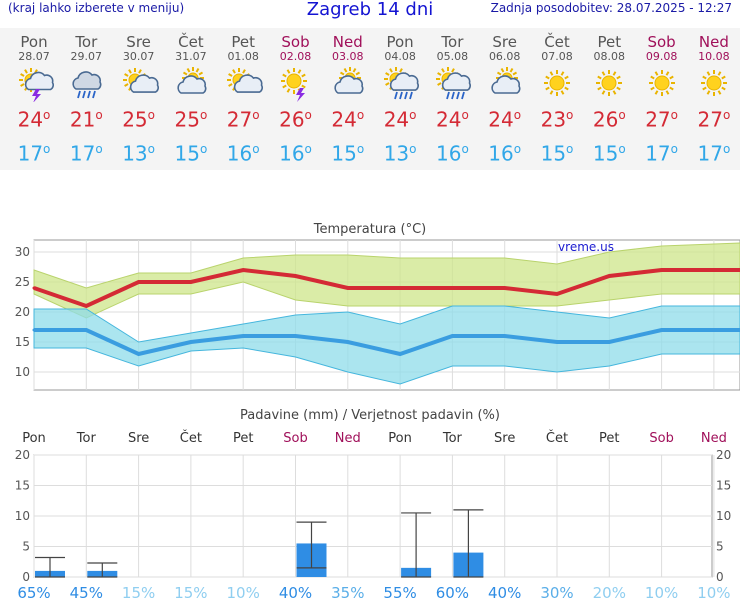 Image resolution: width=740 pixels, height=605 pixels. What do you see at coordinates (26, 547) in the screenshot?
I see `y-tick-label-left: 5` at bounding box center [26, 547].